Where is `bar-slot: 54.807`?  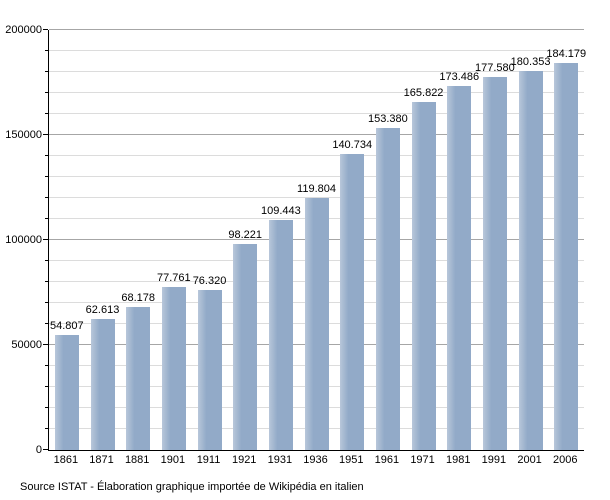 bar-slot: 54.807 is located at coordinates (67, 240).